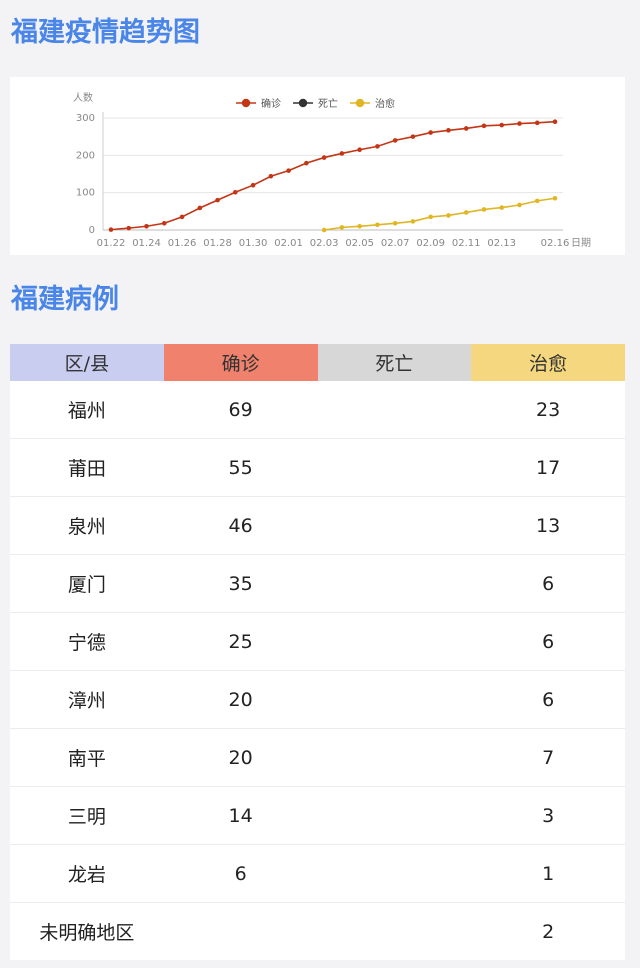  Describe the element at coordinates (548, 815) in the screenshot. I see `cell-cured: 3` at that location.